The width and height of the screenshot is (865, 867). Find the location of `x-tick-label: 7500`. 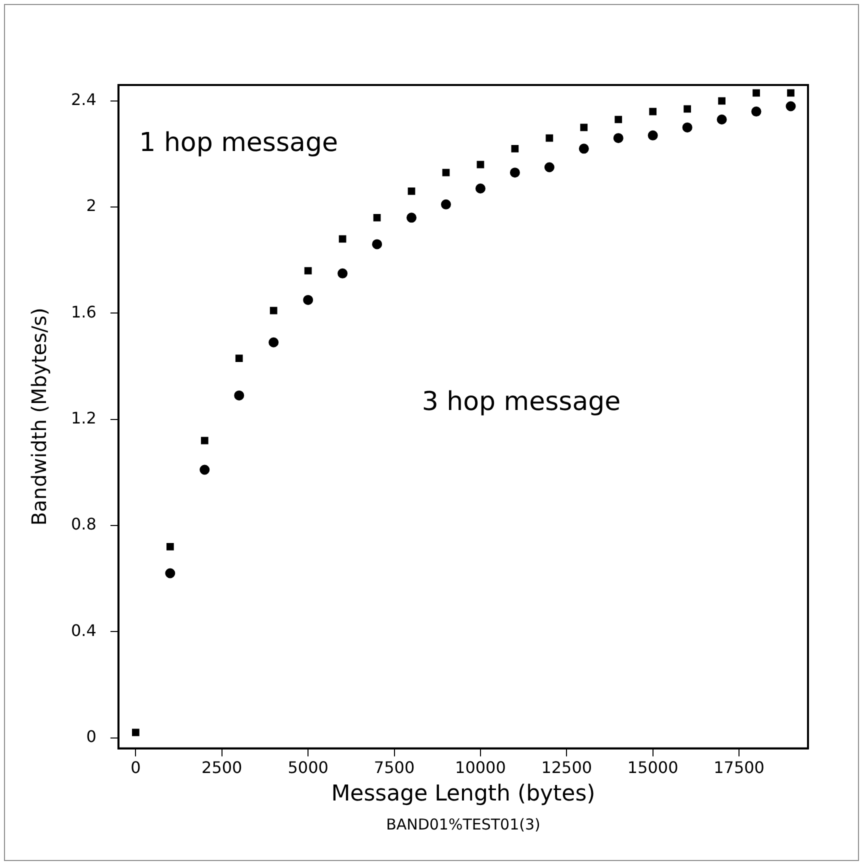

x-tick-label: 7500 is located at coordinates (394, 768).